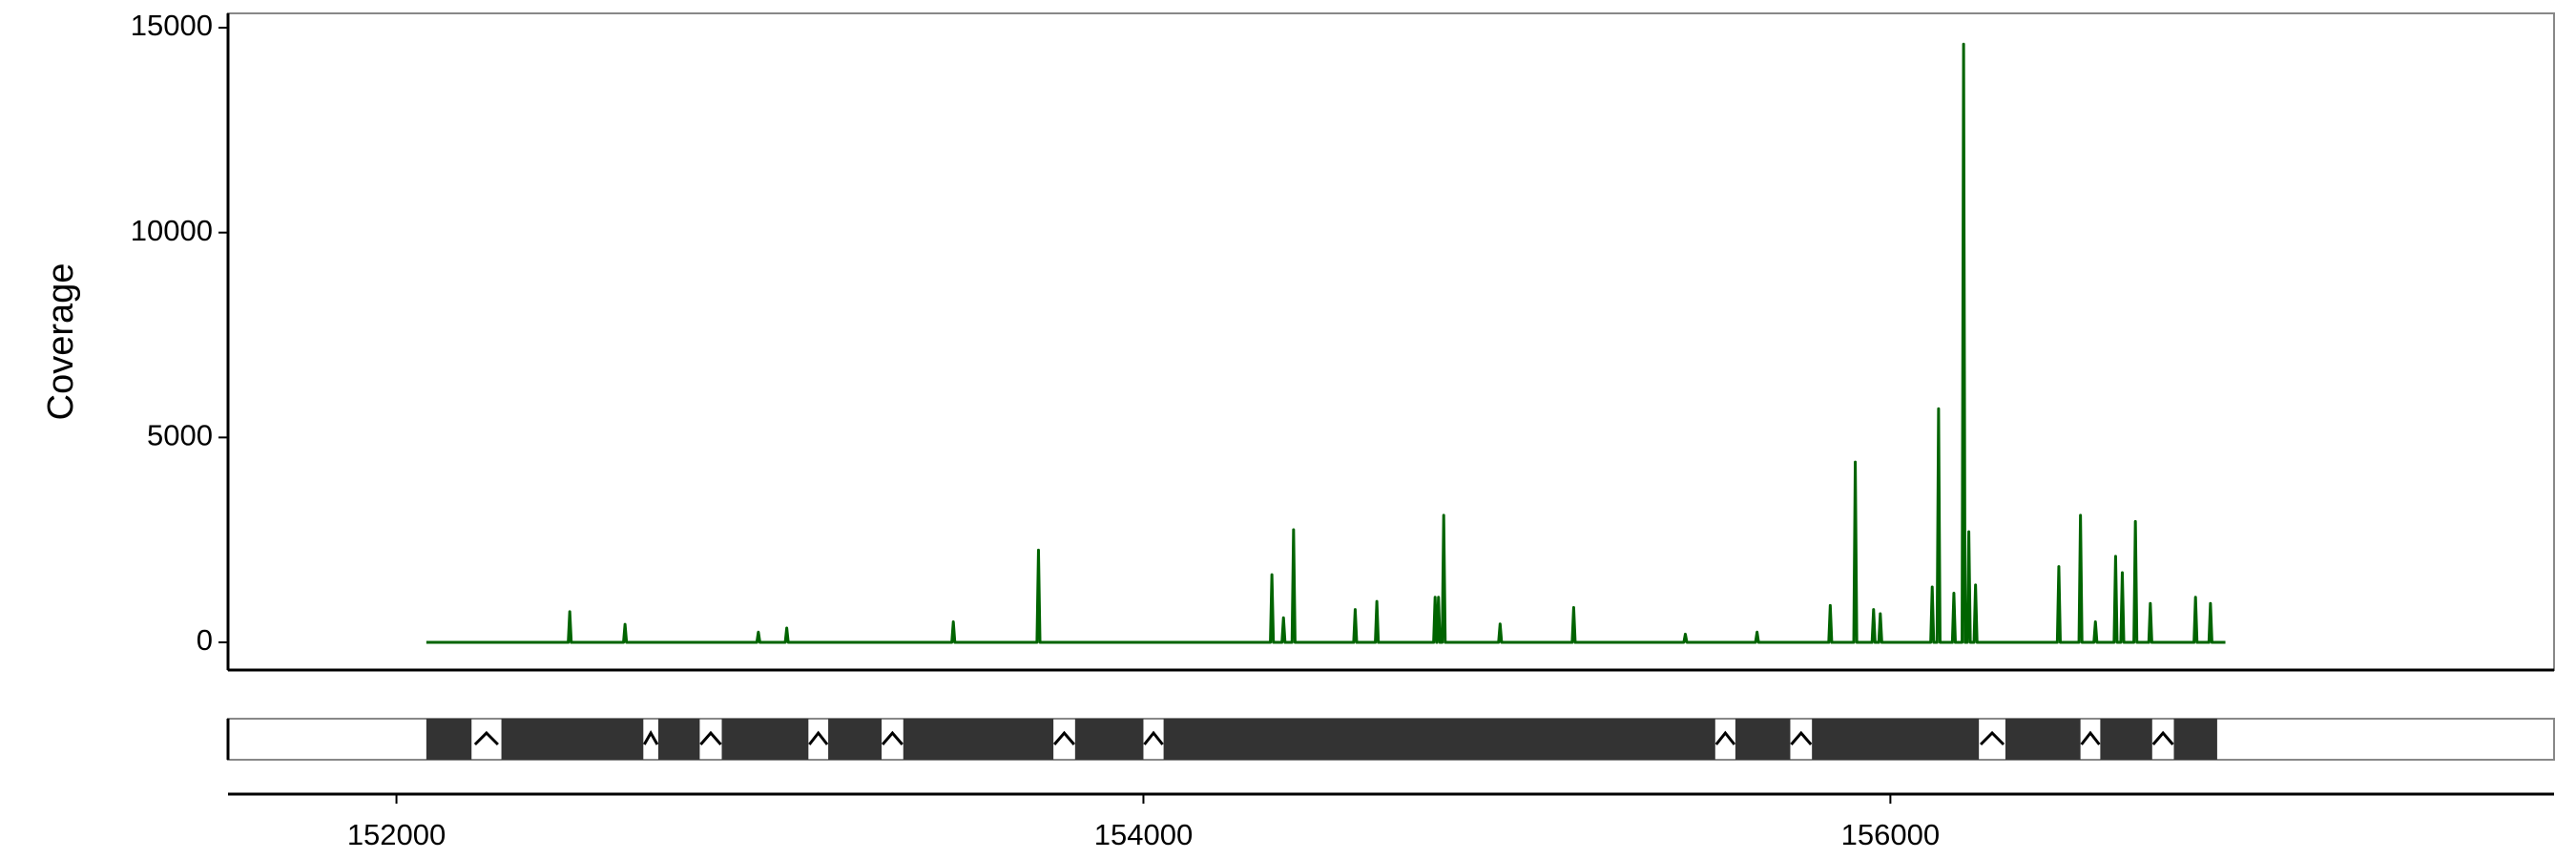 This screenshot has width=2576, height=859. What do you see at coordinates (172, 25) in the screenshot?
I see `y-tick-label: 15000` at bounding box center [172, 25].